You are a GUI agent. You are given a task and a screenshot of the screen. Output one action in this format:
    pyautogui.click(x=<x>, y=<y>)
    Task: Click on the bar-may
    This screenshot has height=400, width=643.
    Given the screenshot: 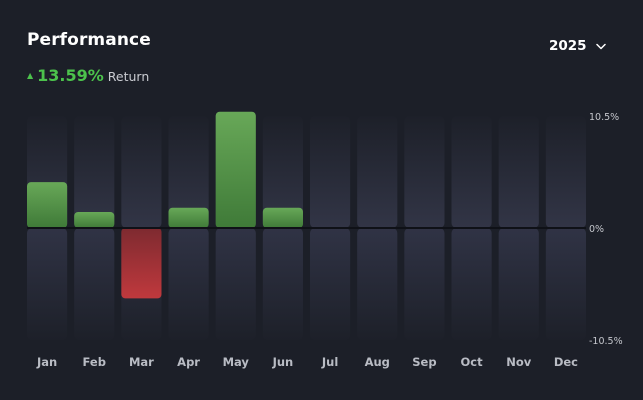 What is the action you would take?
    pyautogui.click(x=235, y=169)
    